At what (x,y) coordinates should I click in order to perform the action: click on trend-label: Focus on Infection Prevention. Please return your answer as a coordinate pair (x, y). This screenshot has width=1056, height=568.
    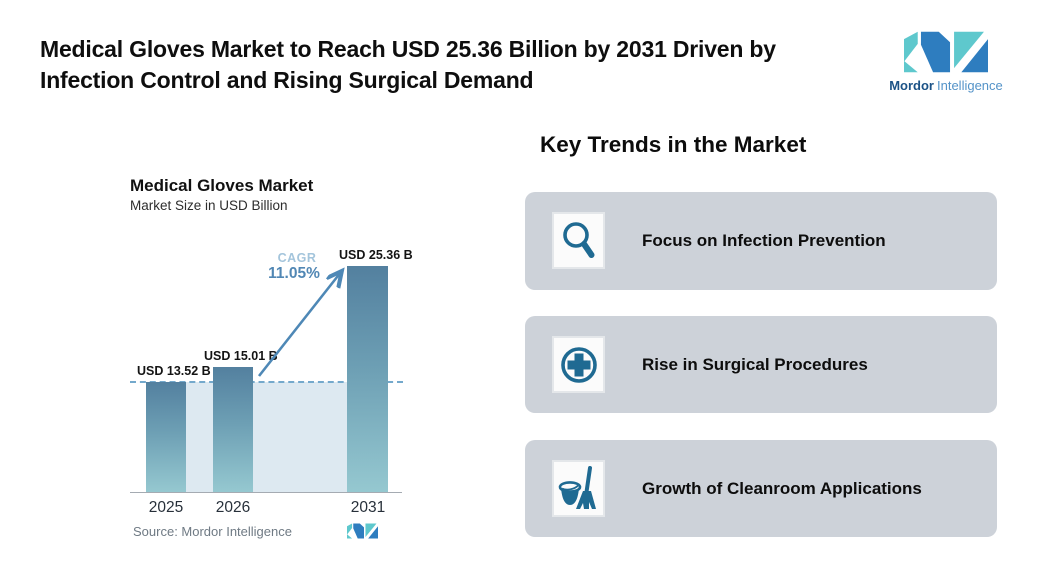
    Looking at the image, I should click on (764, 240).